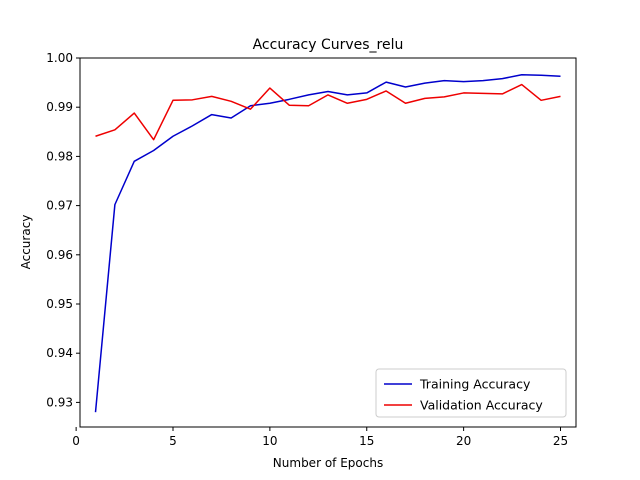 Image resolution: width=640 pixels, height=480 pixels. I want to click on legend-box, so click(471, 393).